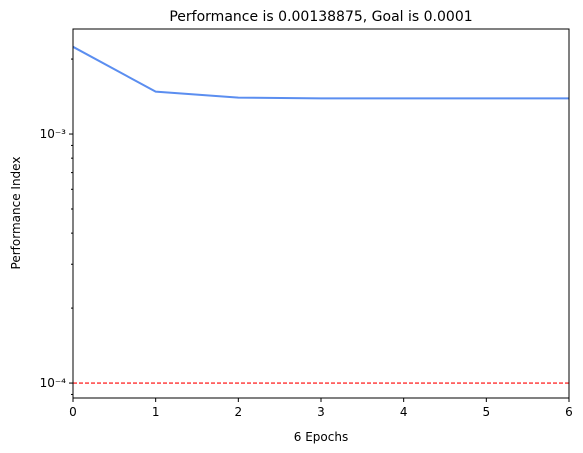 Image resolution: width=583 pixels, height=453 pixels. What do you see at coordinates (53, 134) in the screenshot?
I see `y-tick-label: 10⁻³` at bounding box center [53, 134].